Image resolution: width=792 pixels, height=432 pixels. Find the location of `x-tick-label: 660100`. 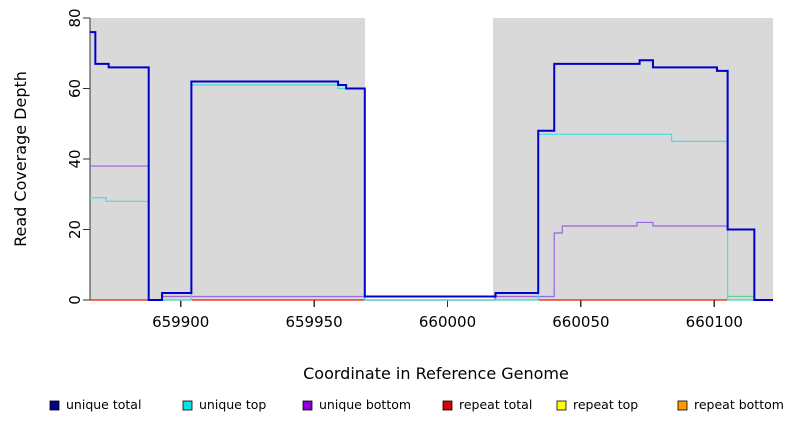

x-tick-label: 660100 is located at coordinates (714, 322).